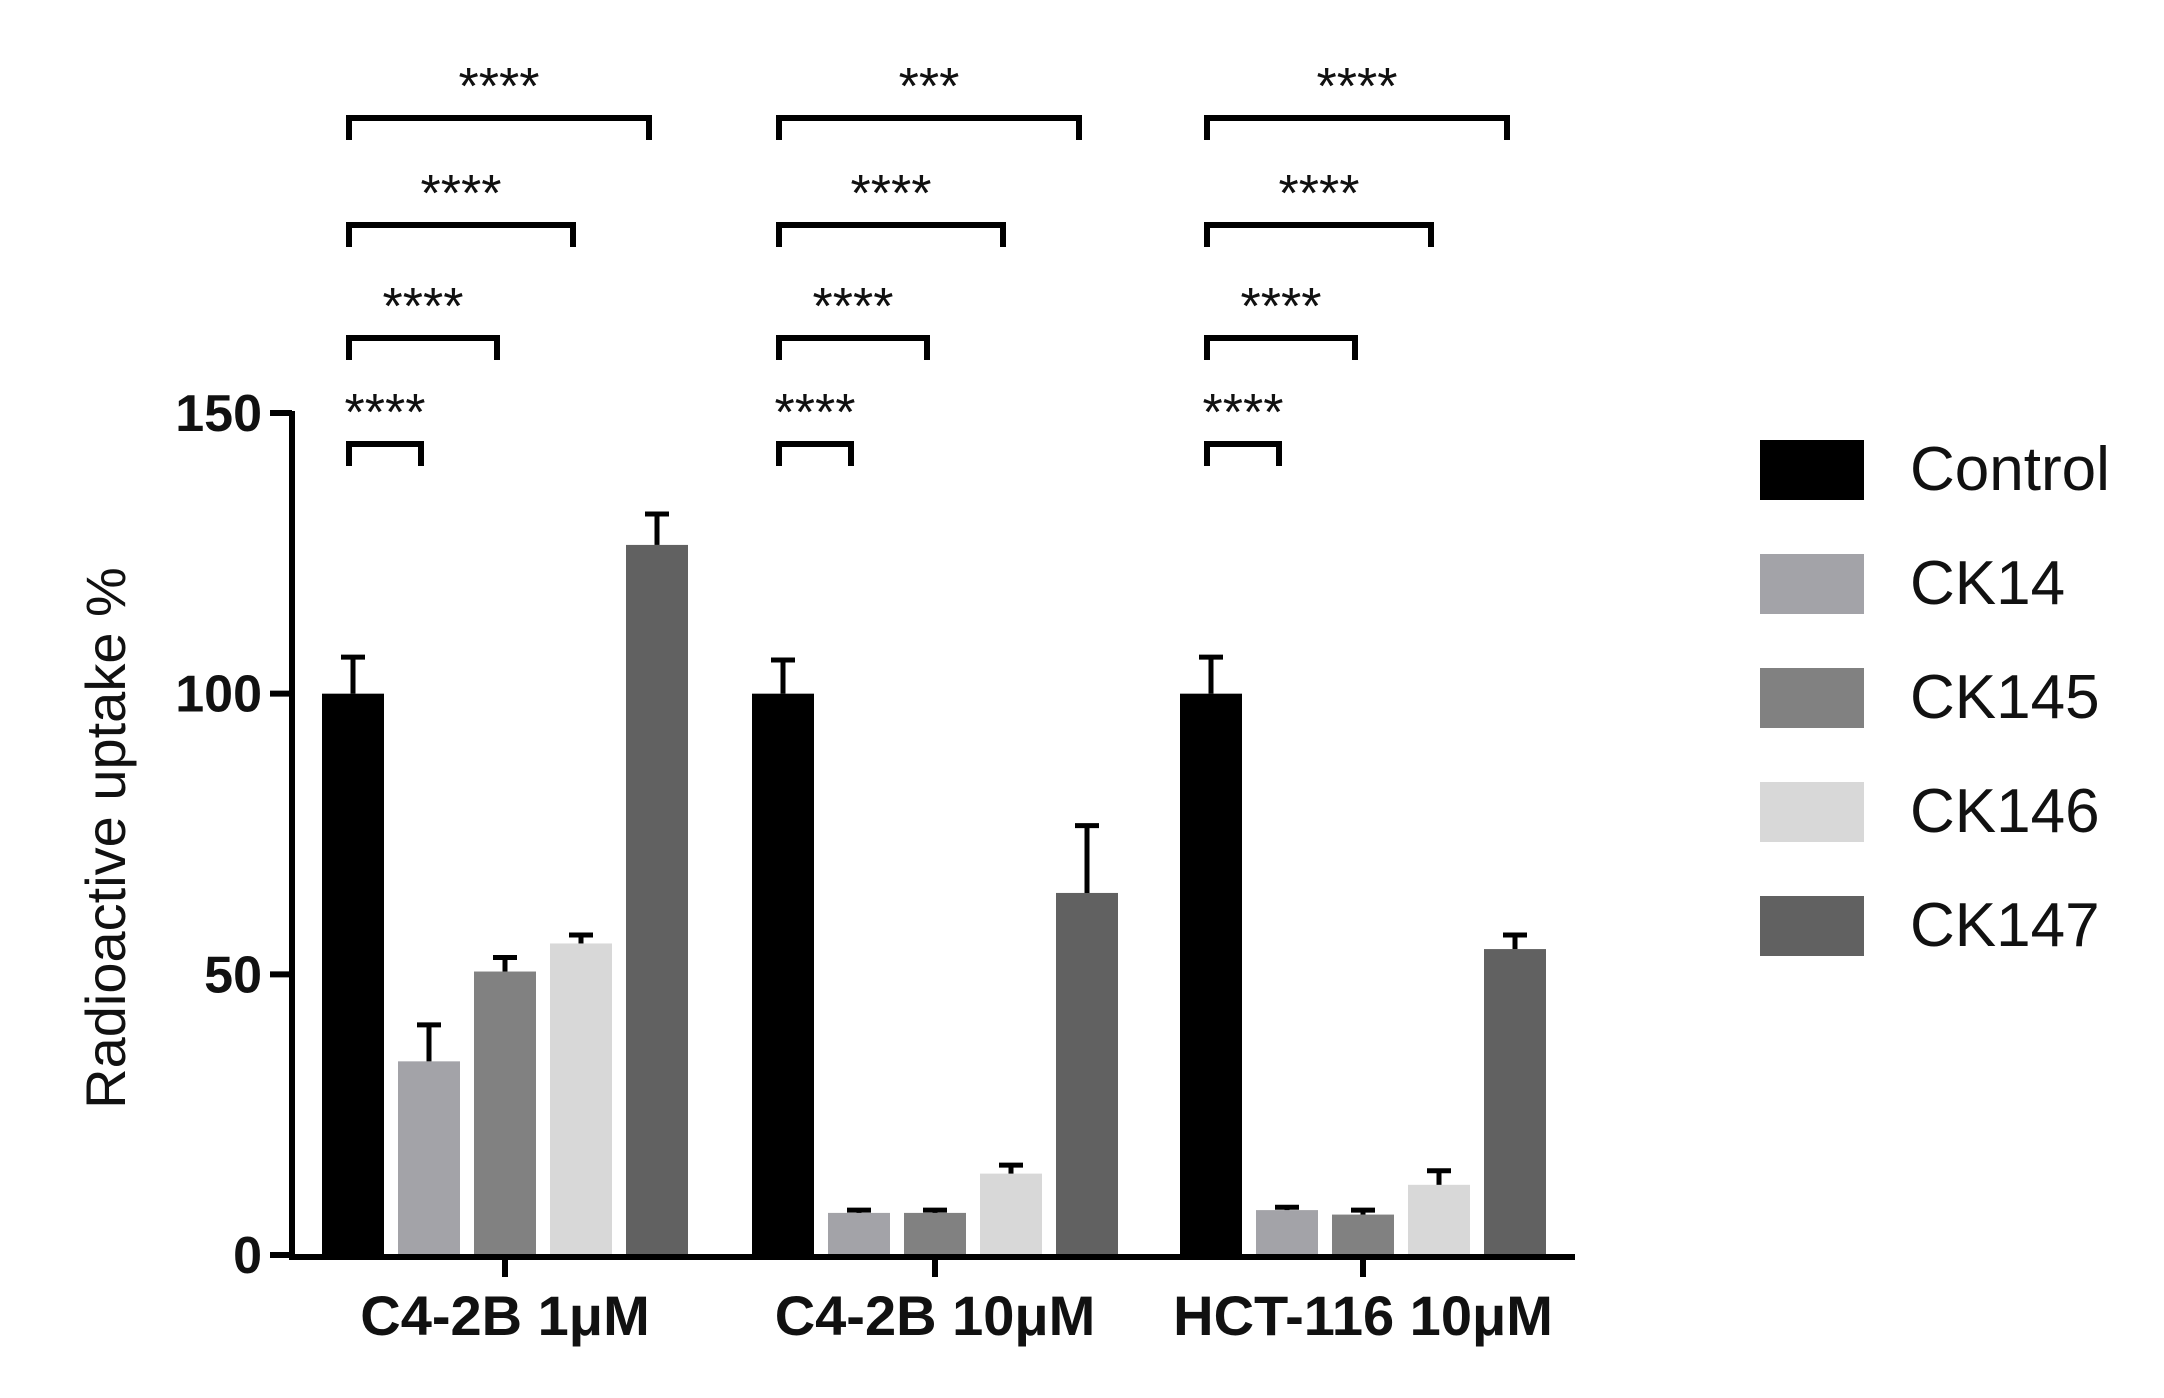 The width and height of the screenshot is (2164, 1398). Describe the element at coordinates (233, 975) in the screenshot. I see `y-tick-label: 50` at that location.